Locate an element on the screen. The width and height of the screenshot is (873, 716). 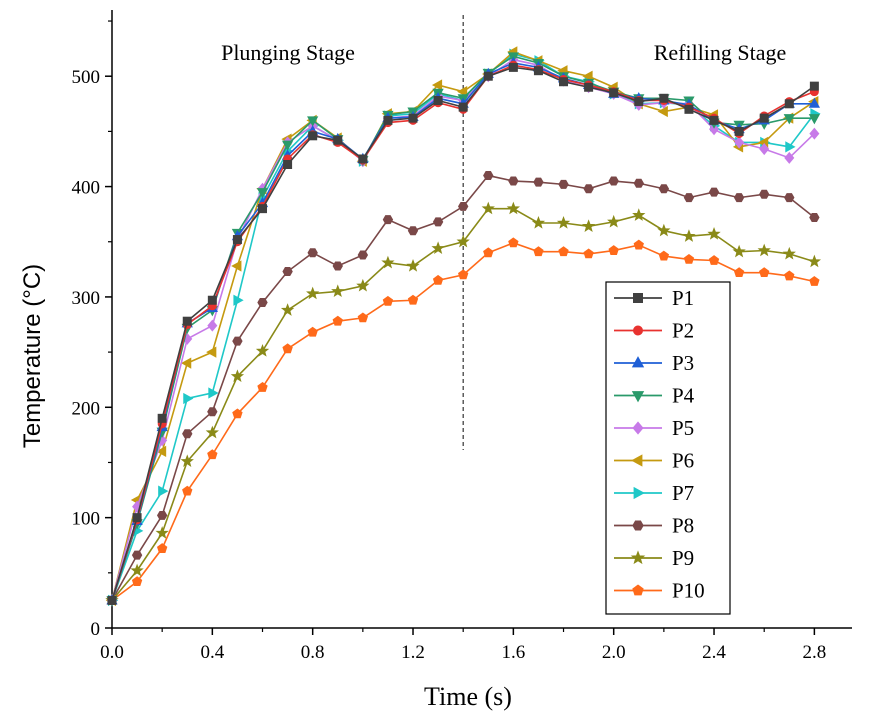
legend-label: P5 is located at coordinates (683, 428).